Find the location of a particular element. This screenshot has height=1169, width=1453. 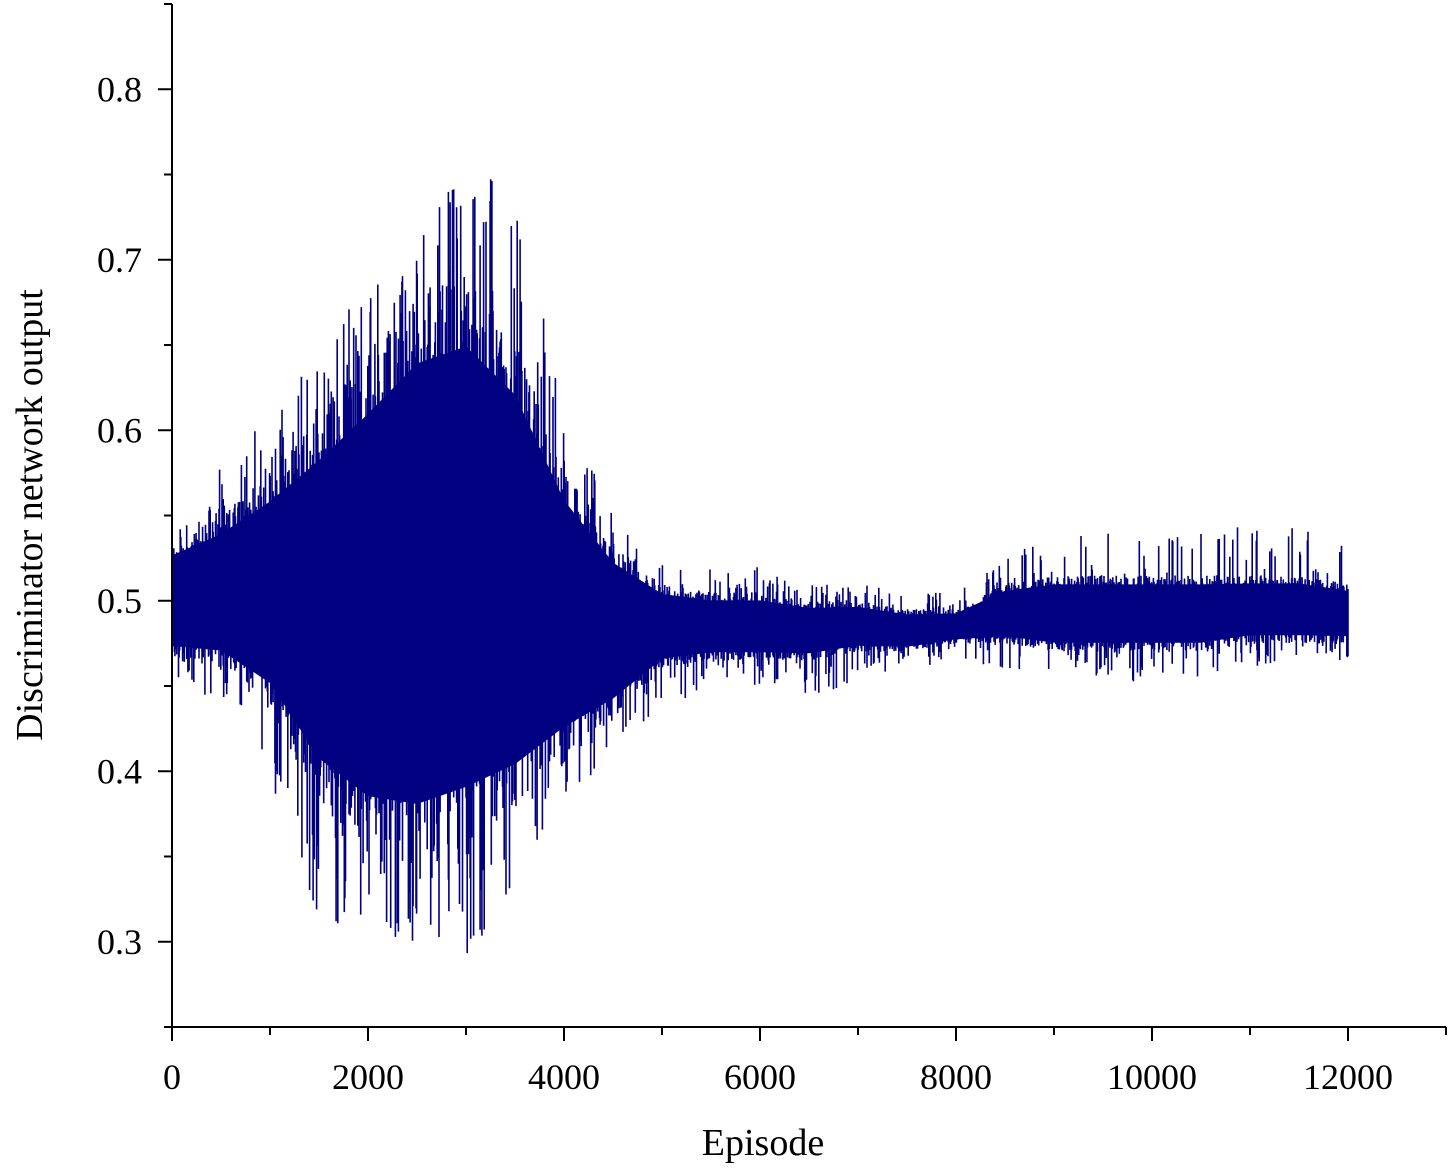

x-tick-label-5: 10000 is located at coordinates (1152, 1077).